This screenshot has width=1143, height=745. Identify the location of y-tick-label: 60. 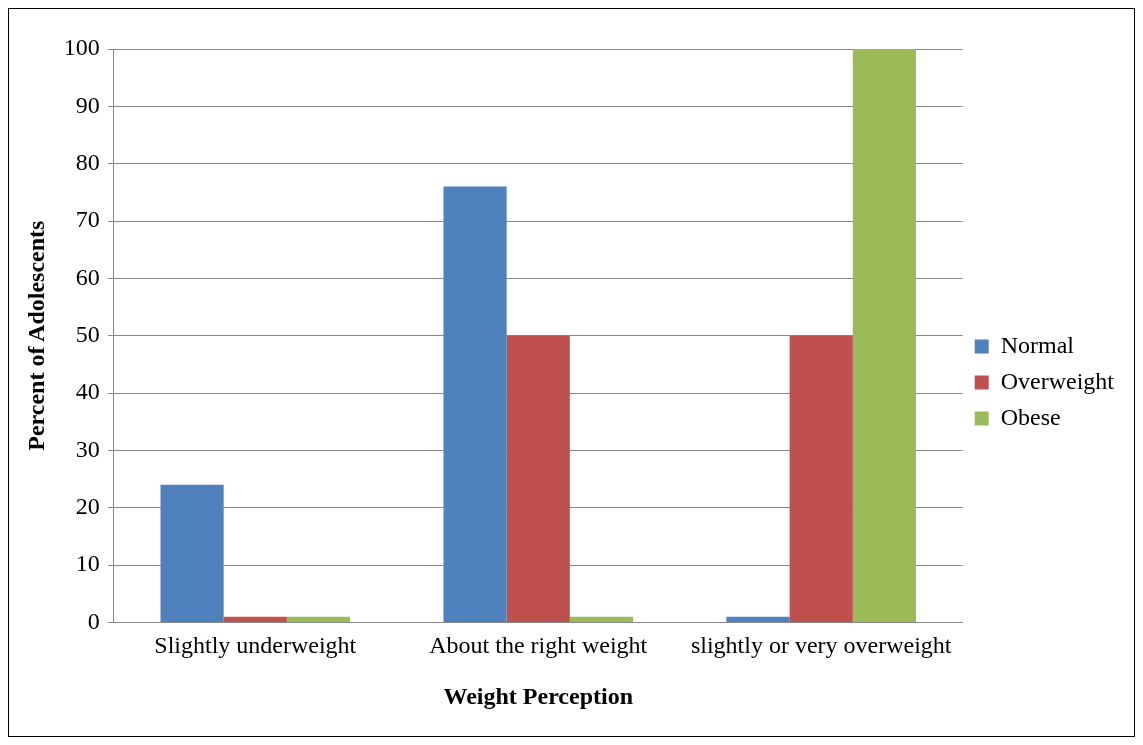
(87, 276).